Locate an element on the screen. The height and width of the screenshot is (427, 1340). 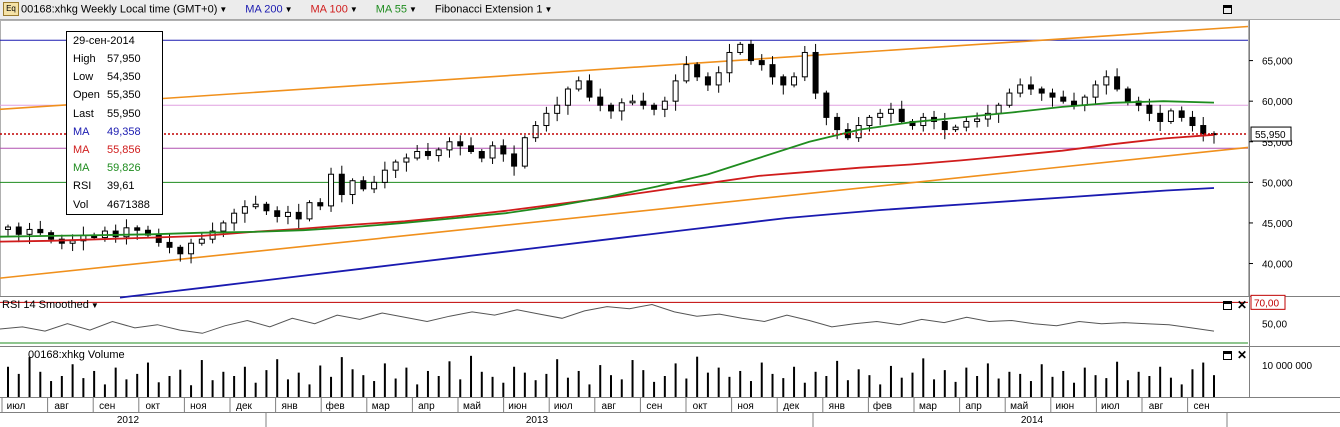
info-key: High is located at coordinates (84, 59).